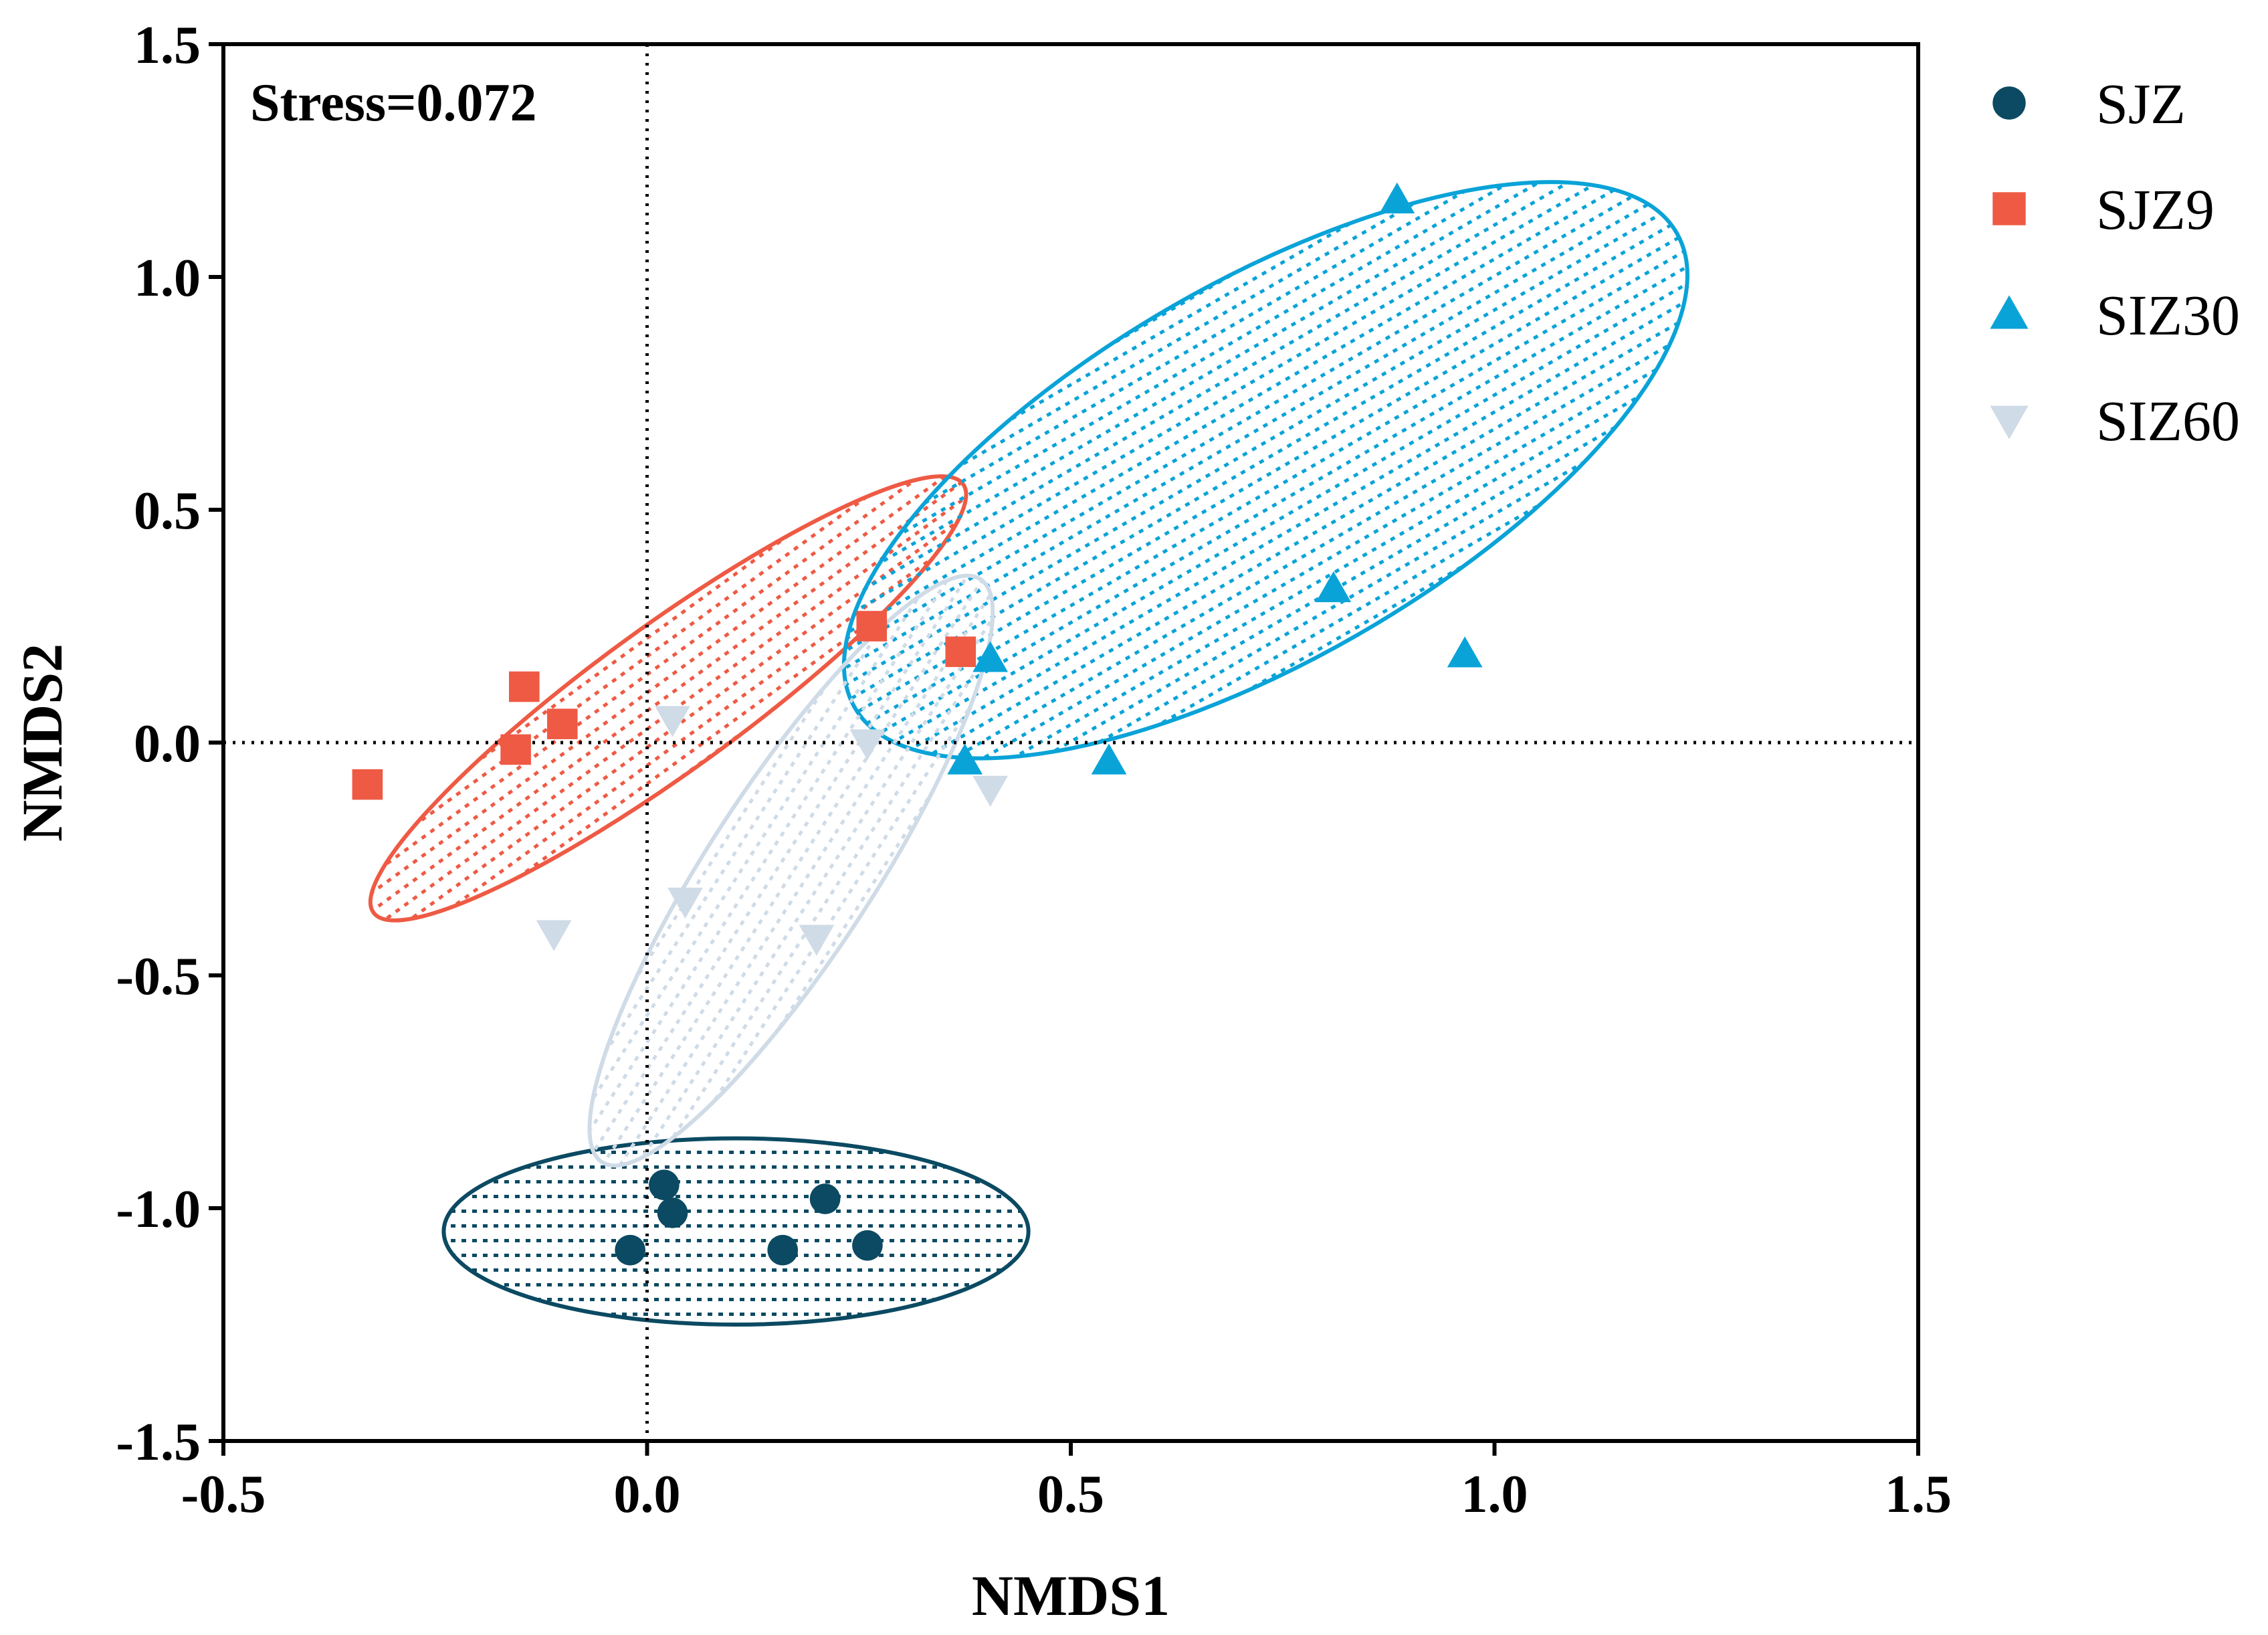  I want to click on legend-item-siz30: SIZ30, so click(2115, 315).